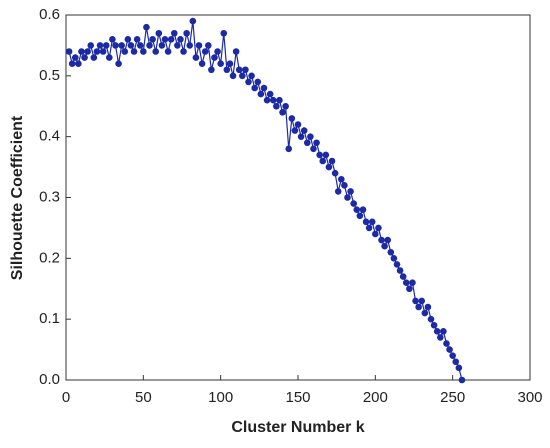 Image resolution: width=550 pixels, height=448 pixels. Describe the element at coordinates (49, 75) in the screenshot. I see `y-tick-label: 0.5` at that location.